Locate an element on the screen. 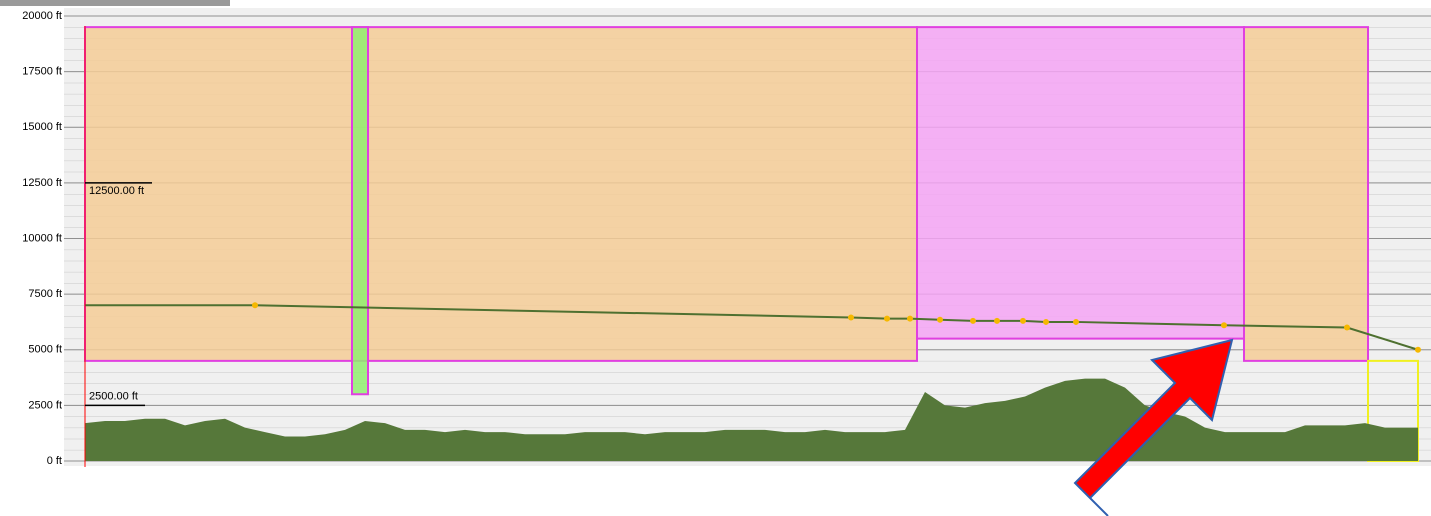  y-tick-label: 7500 ft is located at coordinates (45, 294).